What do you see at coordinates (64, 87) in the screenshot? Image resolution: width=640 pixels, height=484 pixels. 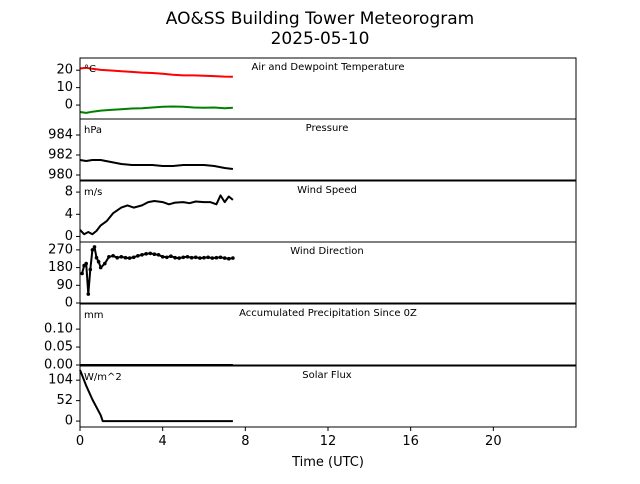 I see `y-tick-label: 10` at bounding box center [64, 87].